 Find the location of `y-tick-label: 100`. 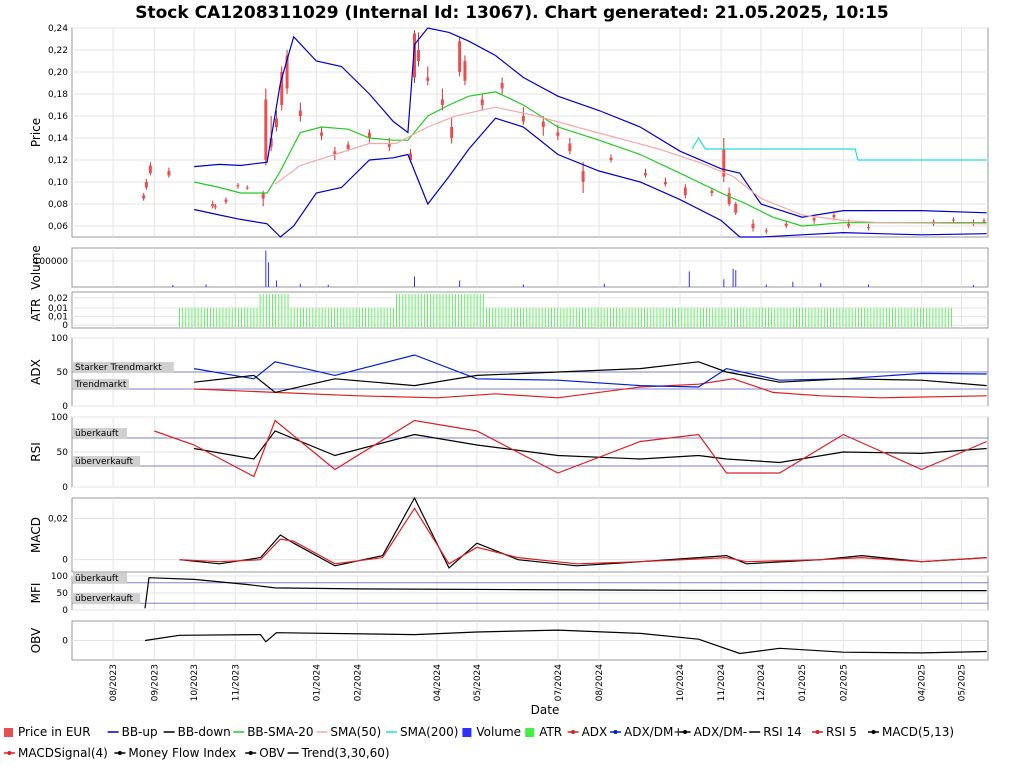

y-tick-label: 100 is located at coordinates (59, 577).